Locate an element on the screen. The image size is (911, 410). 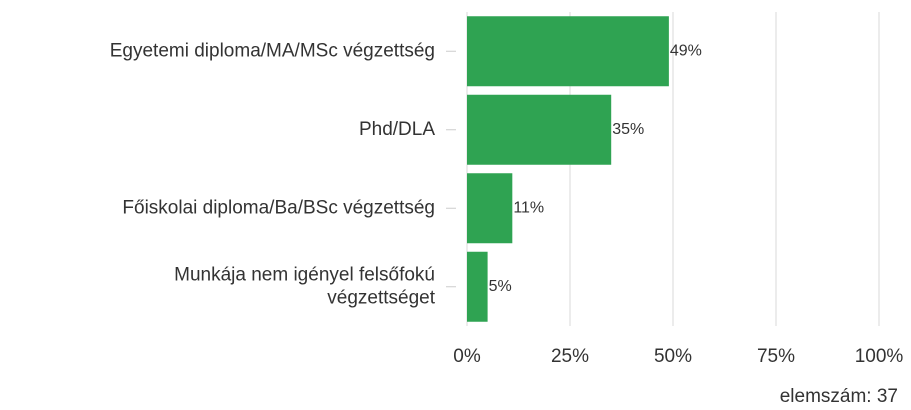
x-tick-label: 50% is located at coordinates (673, 356).